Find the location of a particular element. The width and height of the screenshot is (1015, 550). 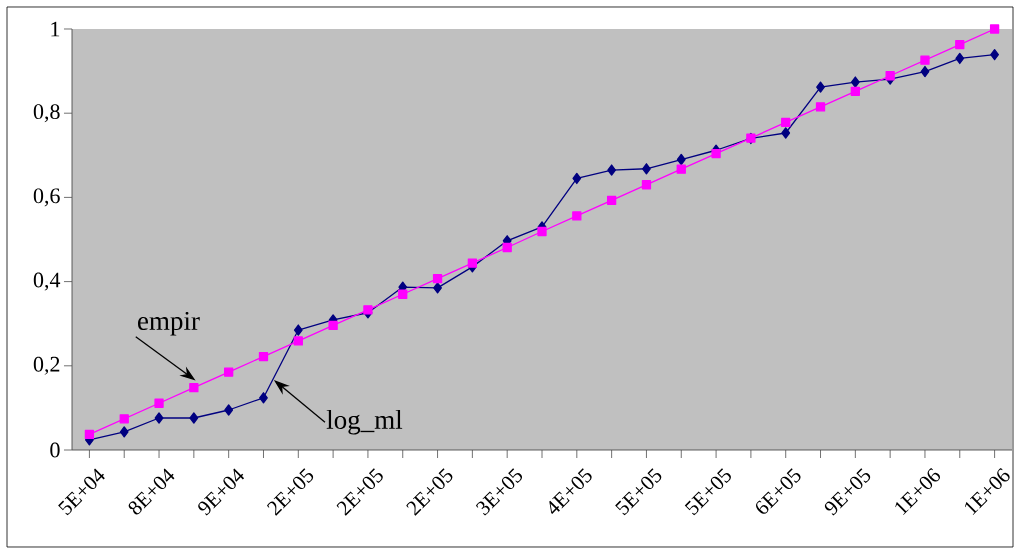

y-tick-label: 0,8 is located at coordinates (46, 113).